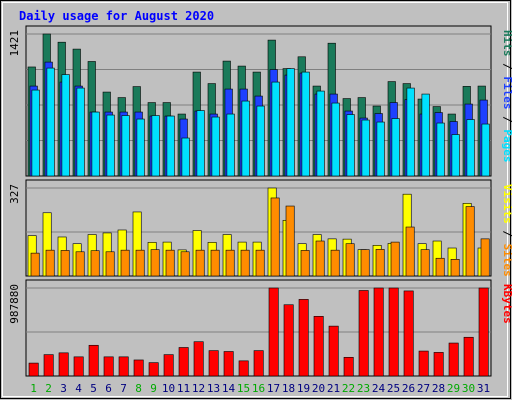 Image resolution: width=512 pixels, height=400 pixels. Describe the element at coordinates (93, 388) in the screenshot. I see `day-label-5: 5` at that location.